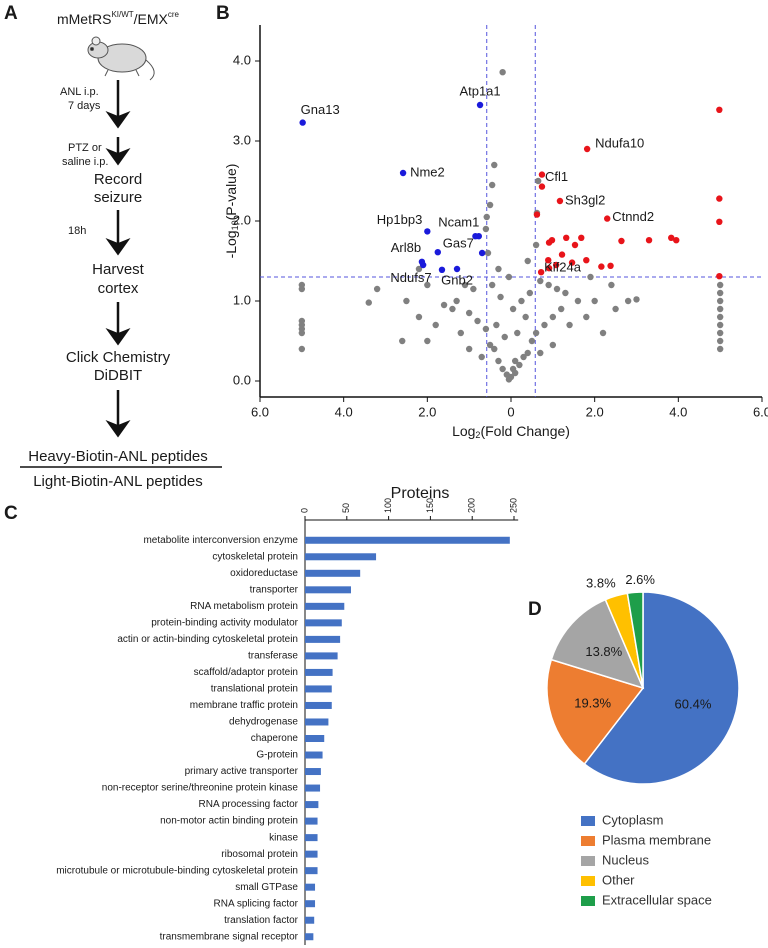 The height and width of the screenshot is (948, 768). Describe the element at coordinates (603, 651) in the screenshot. I see `value-label: 13.8%` at that location.